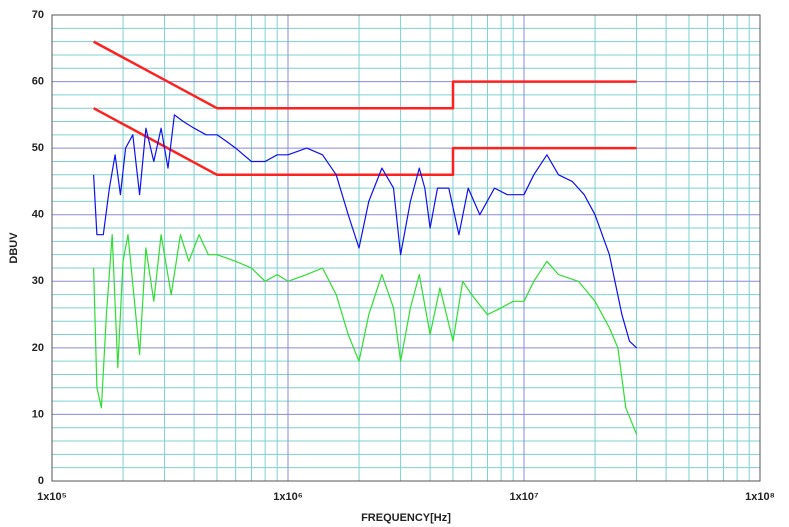 This screenshot has width=789, height=527. What do you see at coordinates (41, 481) in the screenshot?
I see `y-tick-label: 0` at bounding box center [41, 481].